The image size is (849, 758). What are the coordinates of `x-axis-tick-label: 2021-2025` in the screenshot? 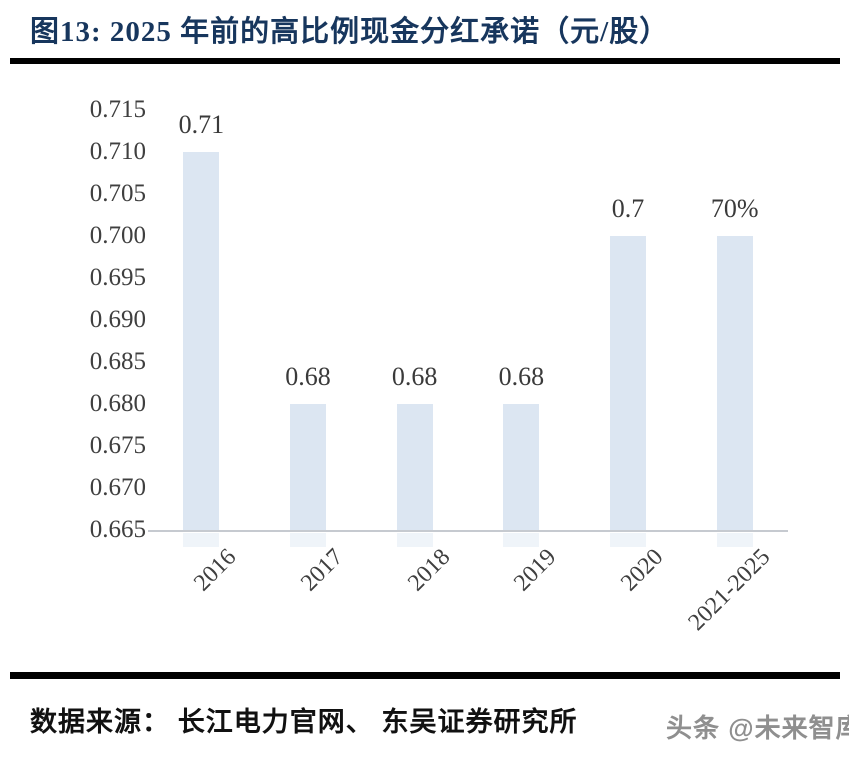 It's located at (729, 590).